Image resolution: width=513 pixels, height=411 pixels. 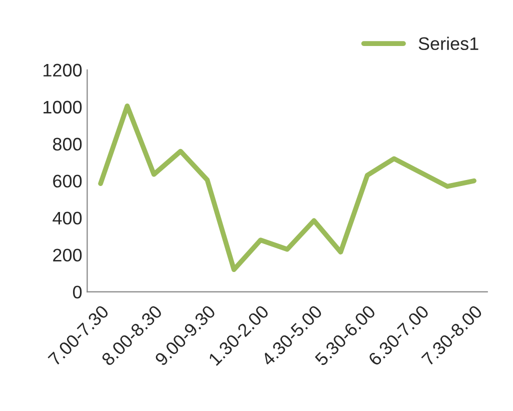 What do you see at coordinates (63, 107) in the screenshot?
I see `y-tick-label: 1000` at bounding box center [63, 107].